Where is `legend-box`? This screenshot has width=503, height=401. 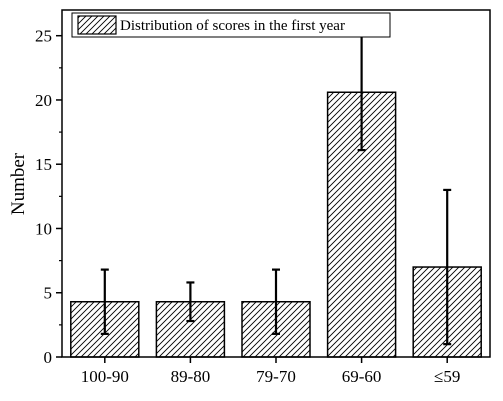 legend-box is located at coordinates (231, 25).